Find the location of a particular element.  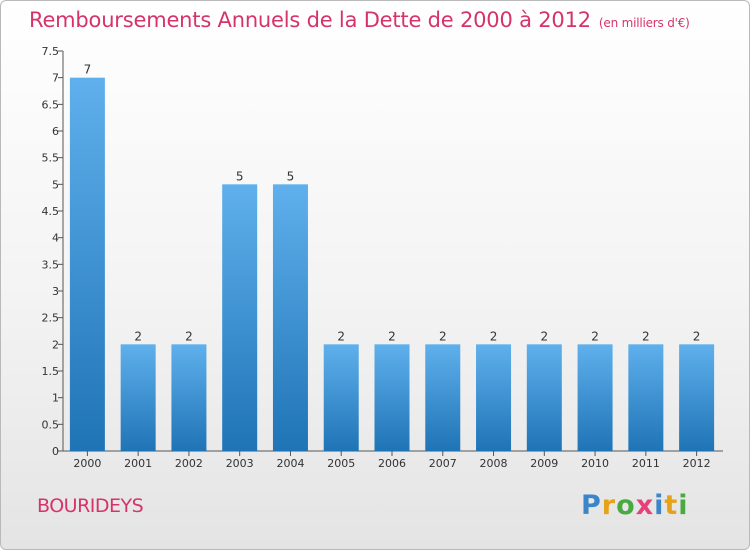

logo-letter: x is located at coordinates (645, 505).